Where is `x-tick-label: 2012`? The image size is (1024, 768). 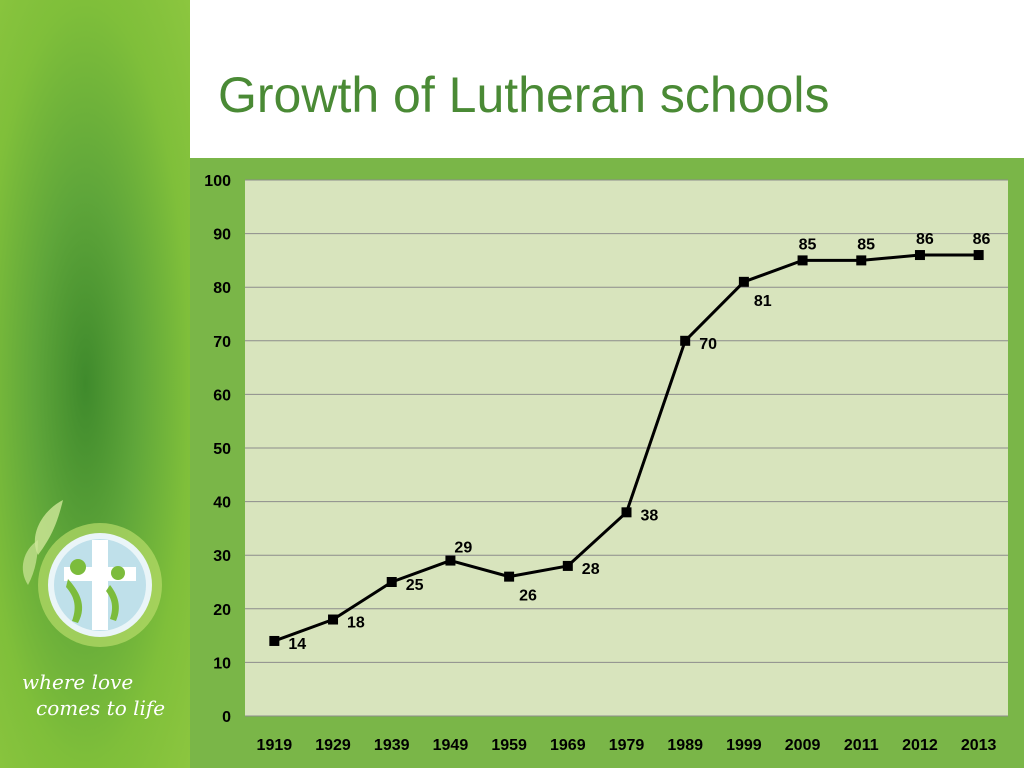 x-tick-label: 2012 is located at coordinates (920, 745).